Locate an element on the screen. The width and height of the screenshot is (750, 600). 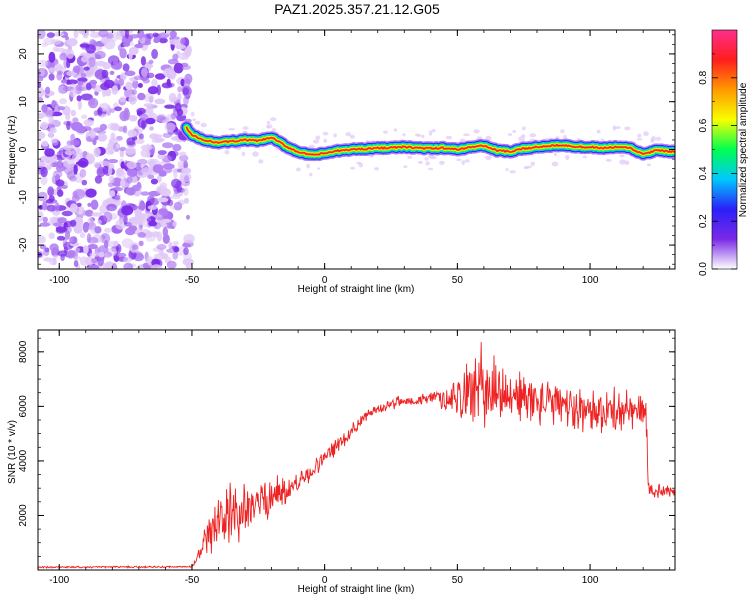
colorbar-tick-label: 0.6 is located at coordinates (703, 125).